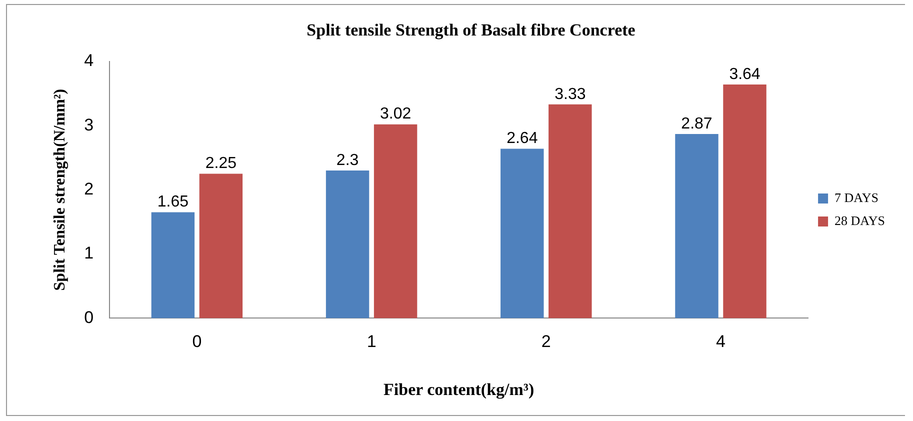 The image size is (913, 421). Describe the element at coordinates (89, 188) in the screenshot. I see `y-tick-label: 2` at that location.